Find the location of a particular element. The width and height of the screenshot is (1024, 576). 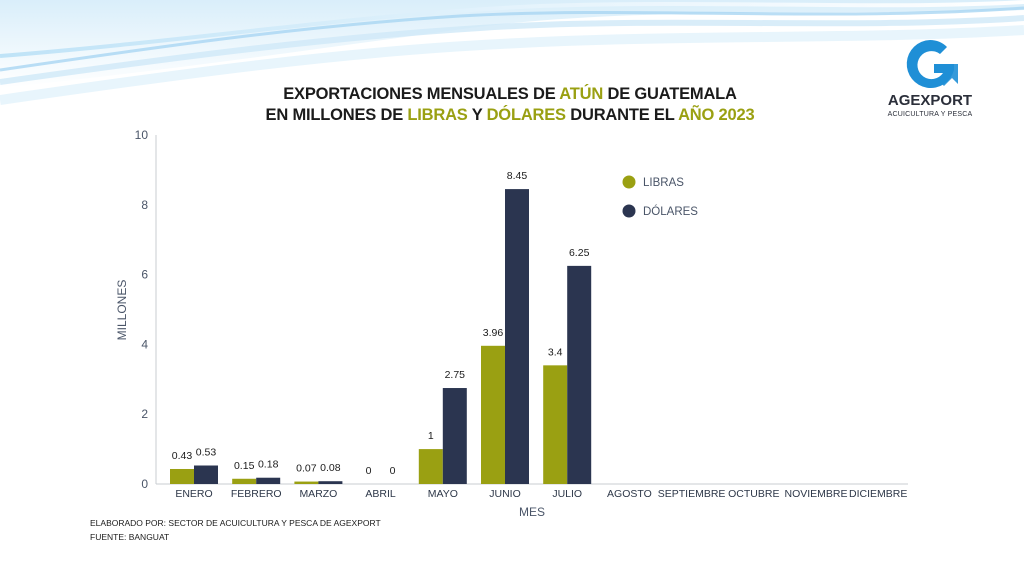

title-text: EXPORTACIONES MENSUALES DE is located at coordinates (421, 94).